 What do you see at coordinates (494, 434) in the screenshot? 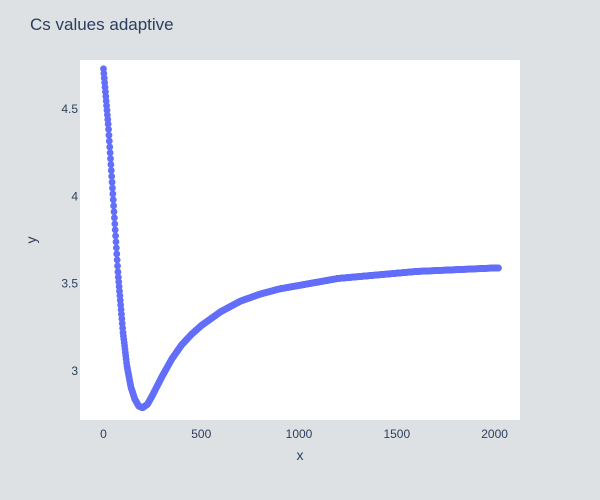
I see `x-tick-label: 2000` at bounding box center [494, 434].